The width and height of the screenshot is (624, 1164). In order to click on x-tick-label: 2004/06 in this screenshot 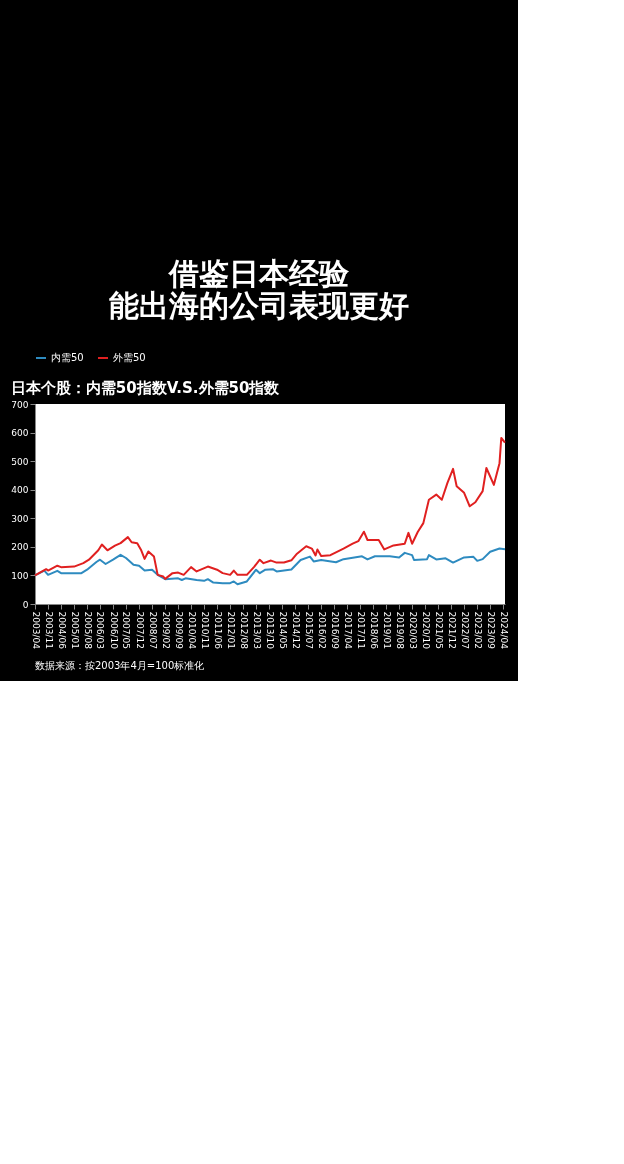, I will do `click(61, 630)`.